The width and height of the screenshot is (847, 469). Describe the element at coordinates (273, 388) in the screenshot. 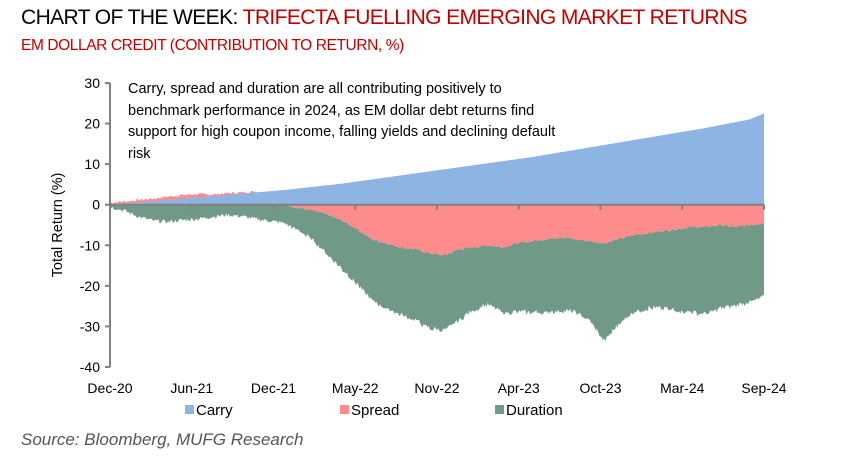

I see `x-tick-label: Dec-21` at that location.